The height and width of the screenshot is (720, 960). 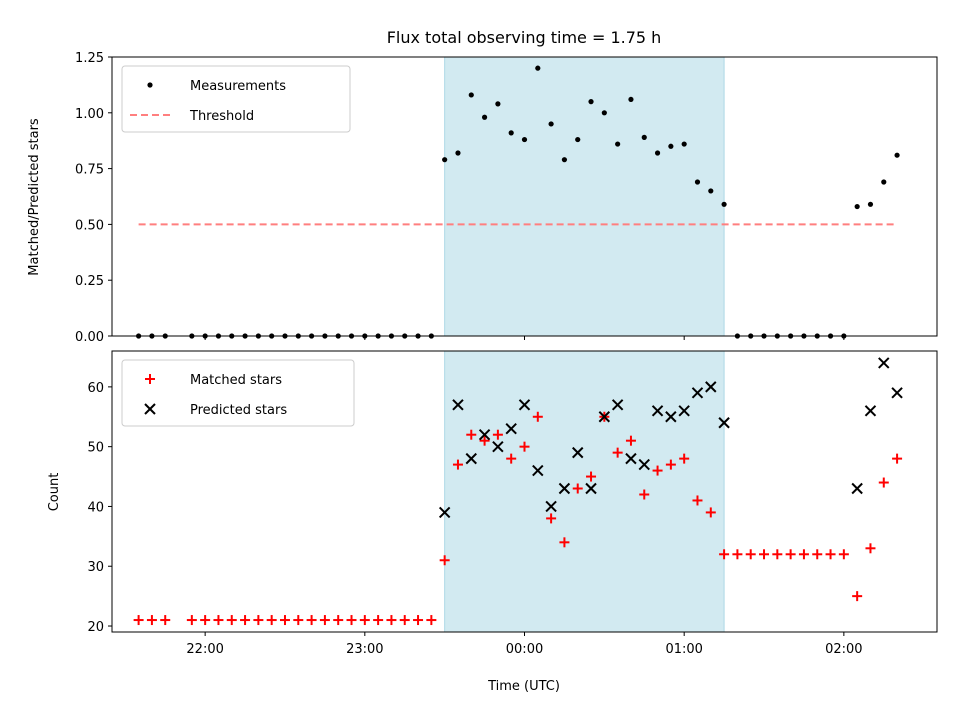 I want to click on bottom-ytick-label: 30, so click(x=95, y=567).